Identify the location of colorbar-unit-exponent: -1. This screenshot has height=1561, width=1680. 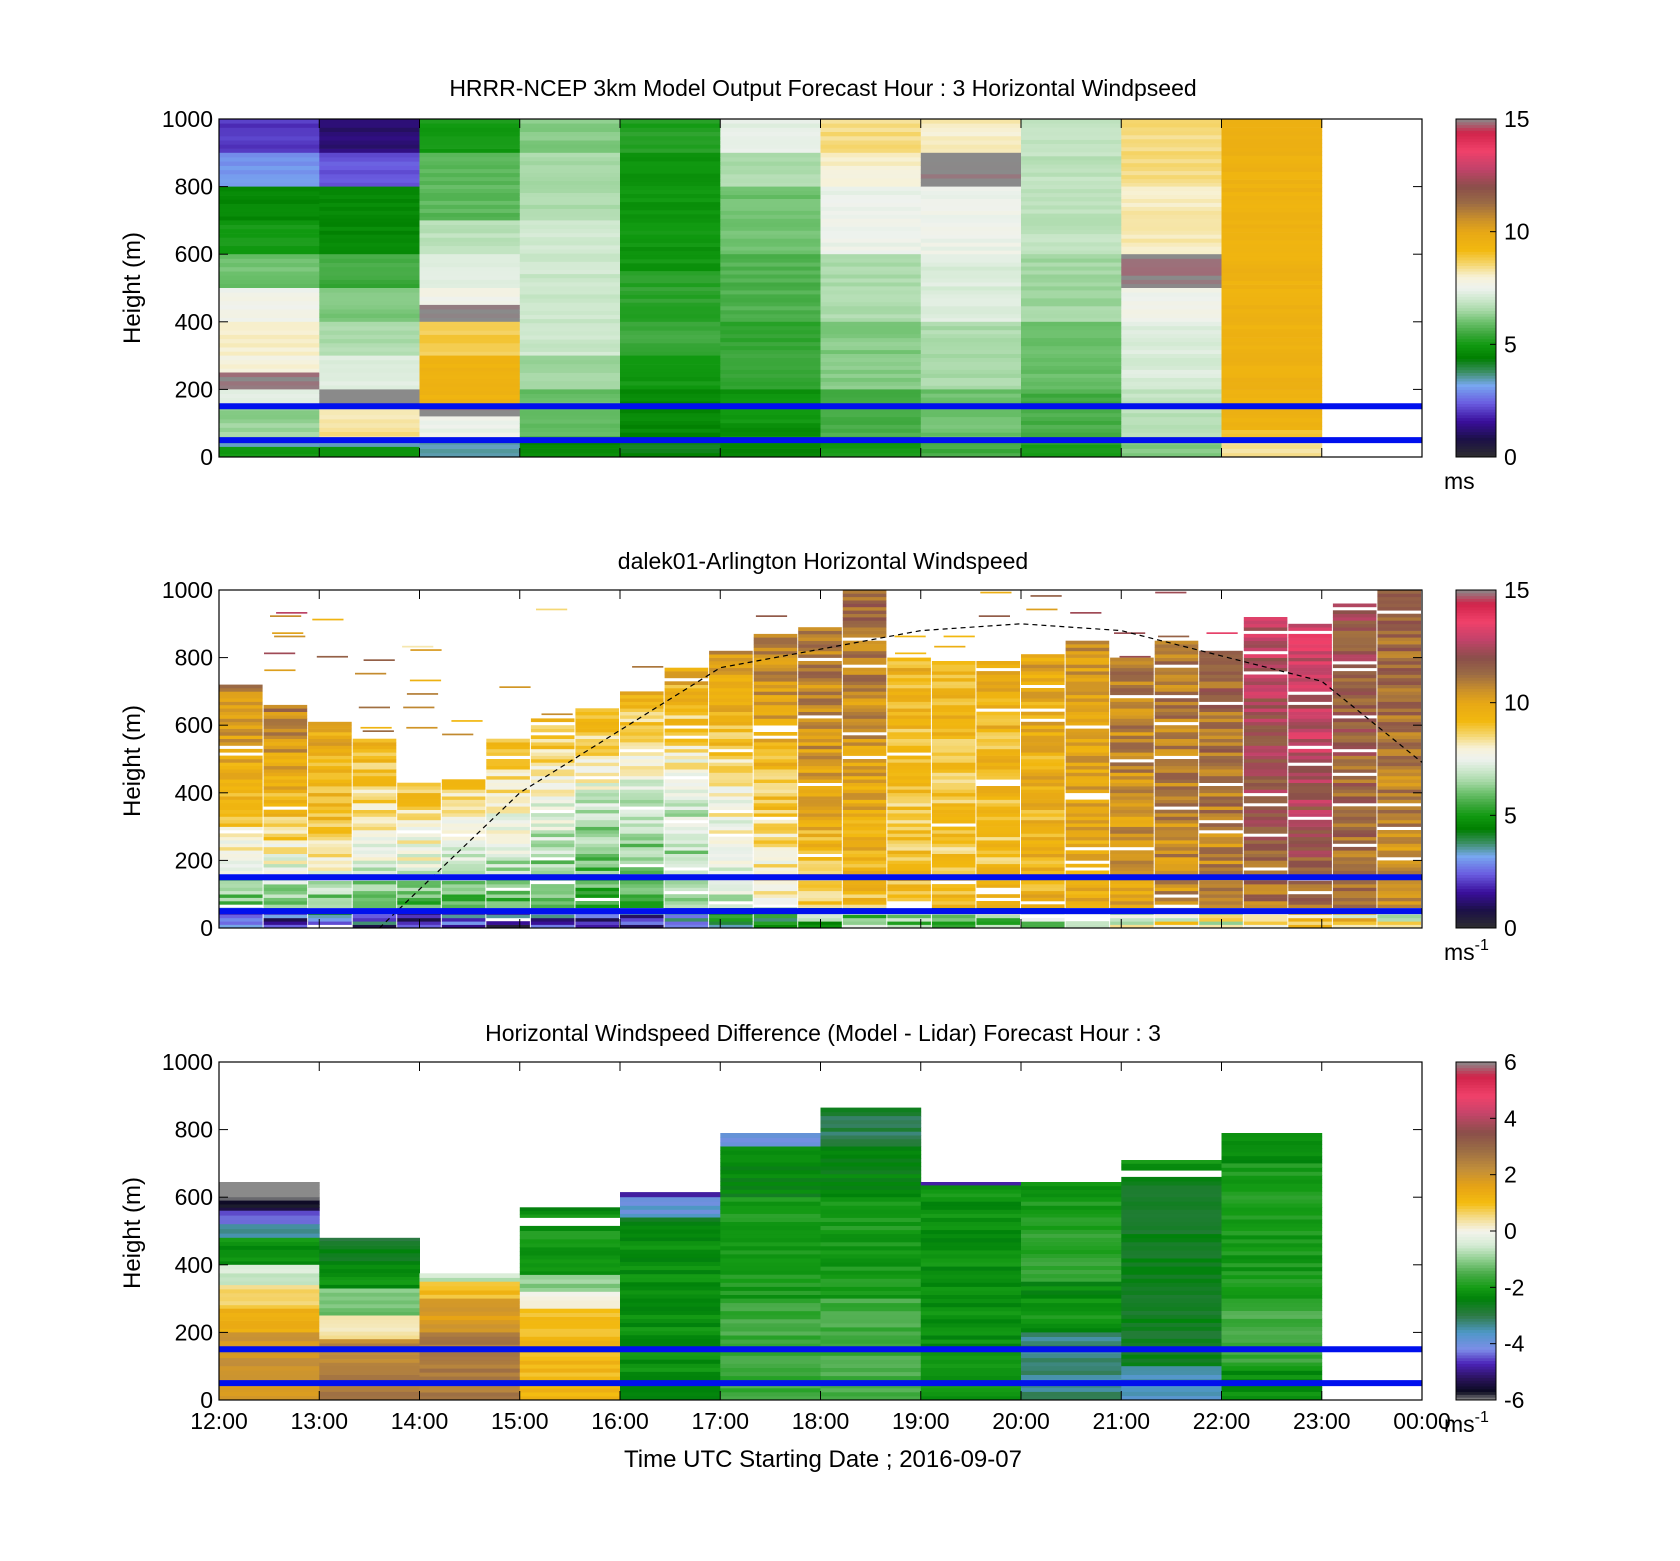
(1482, 1417).